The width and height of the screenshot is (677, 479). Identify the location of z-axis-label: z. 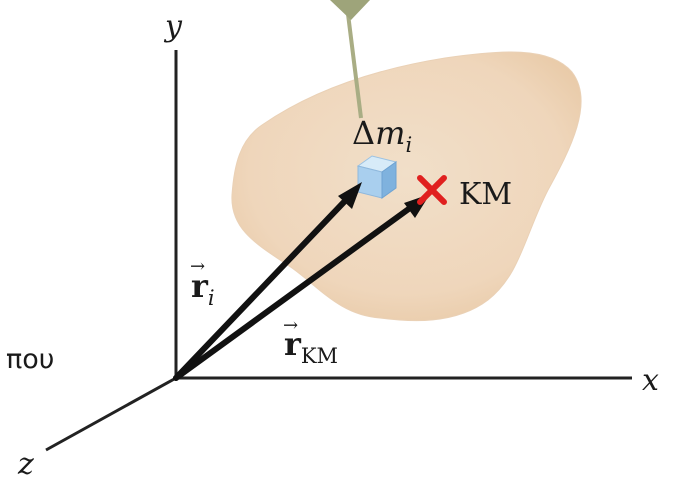
(25, 463).